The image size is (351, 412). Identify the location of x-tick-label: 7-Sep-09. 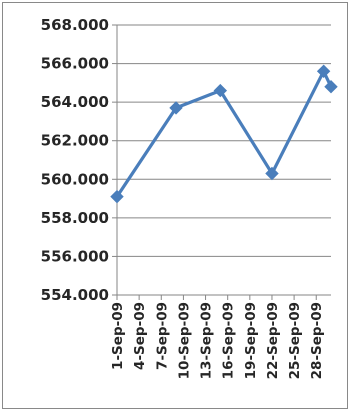
(162, 336).